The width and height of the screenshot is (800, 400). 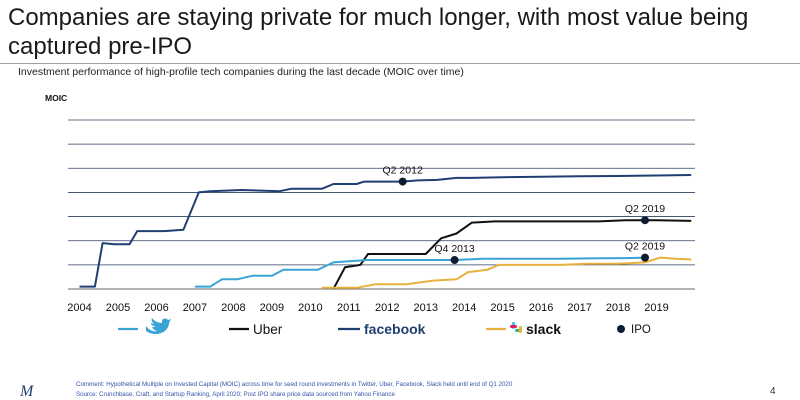 What do you see at coordinates (195, 308) in the screenshot?
I see `x-tick-label: 2007` at bounding box center [195, 308].